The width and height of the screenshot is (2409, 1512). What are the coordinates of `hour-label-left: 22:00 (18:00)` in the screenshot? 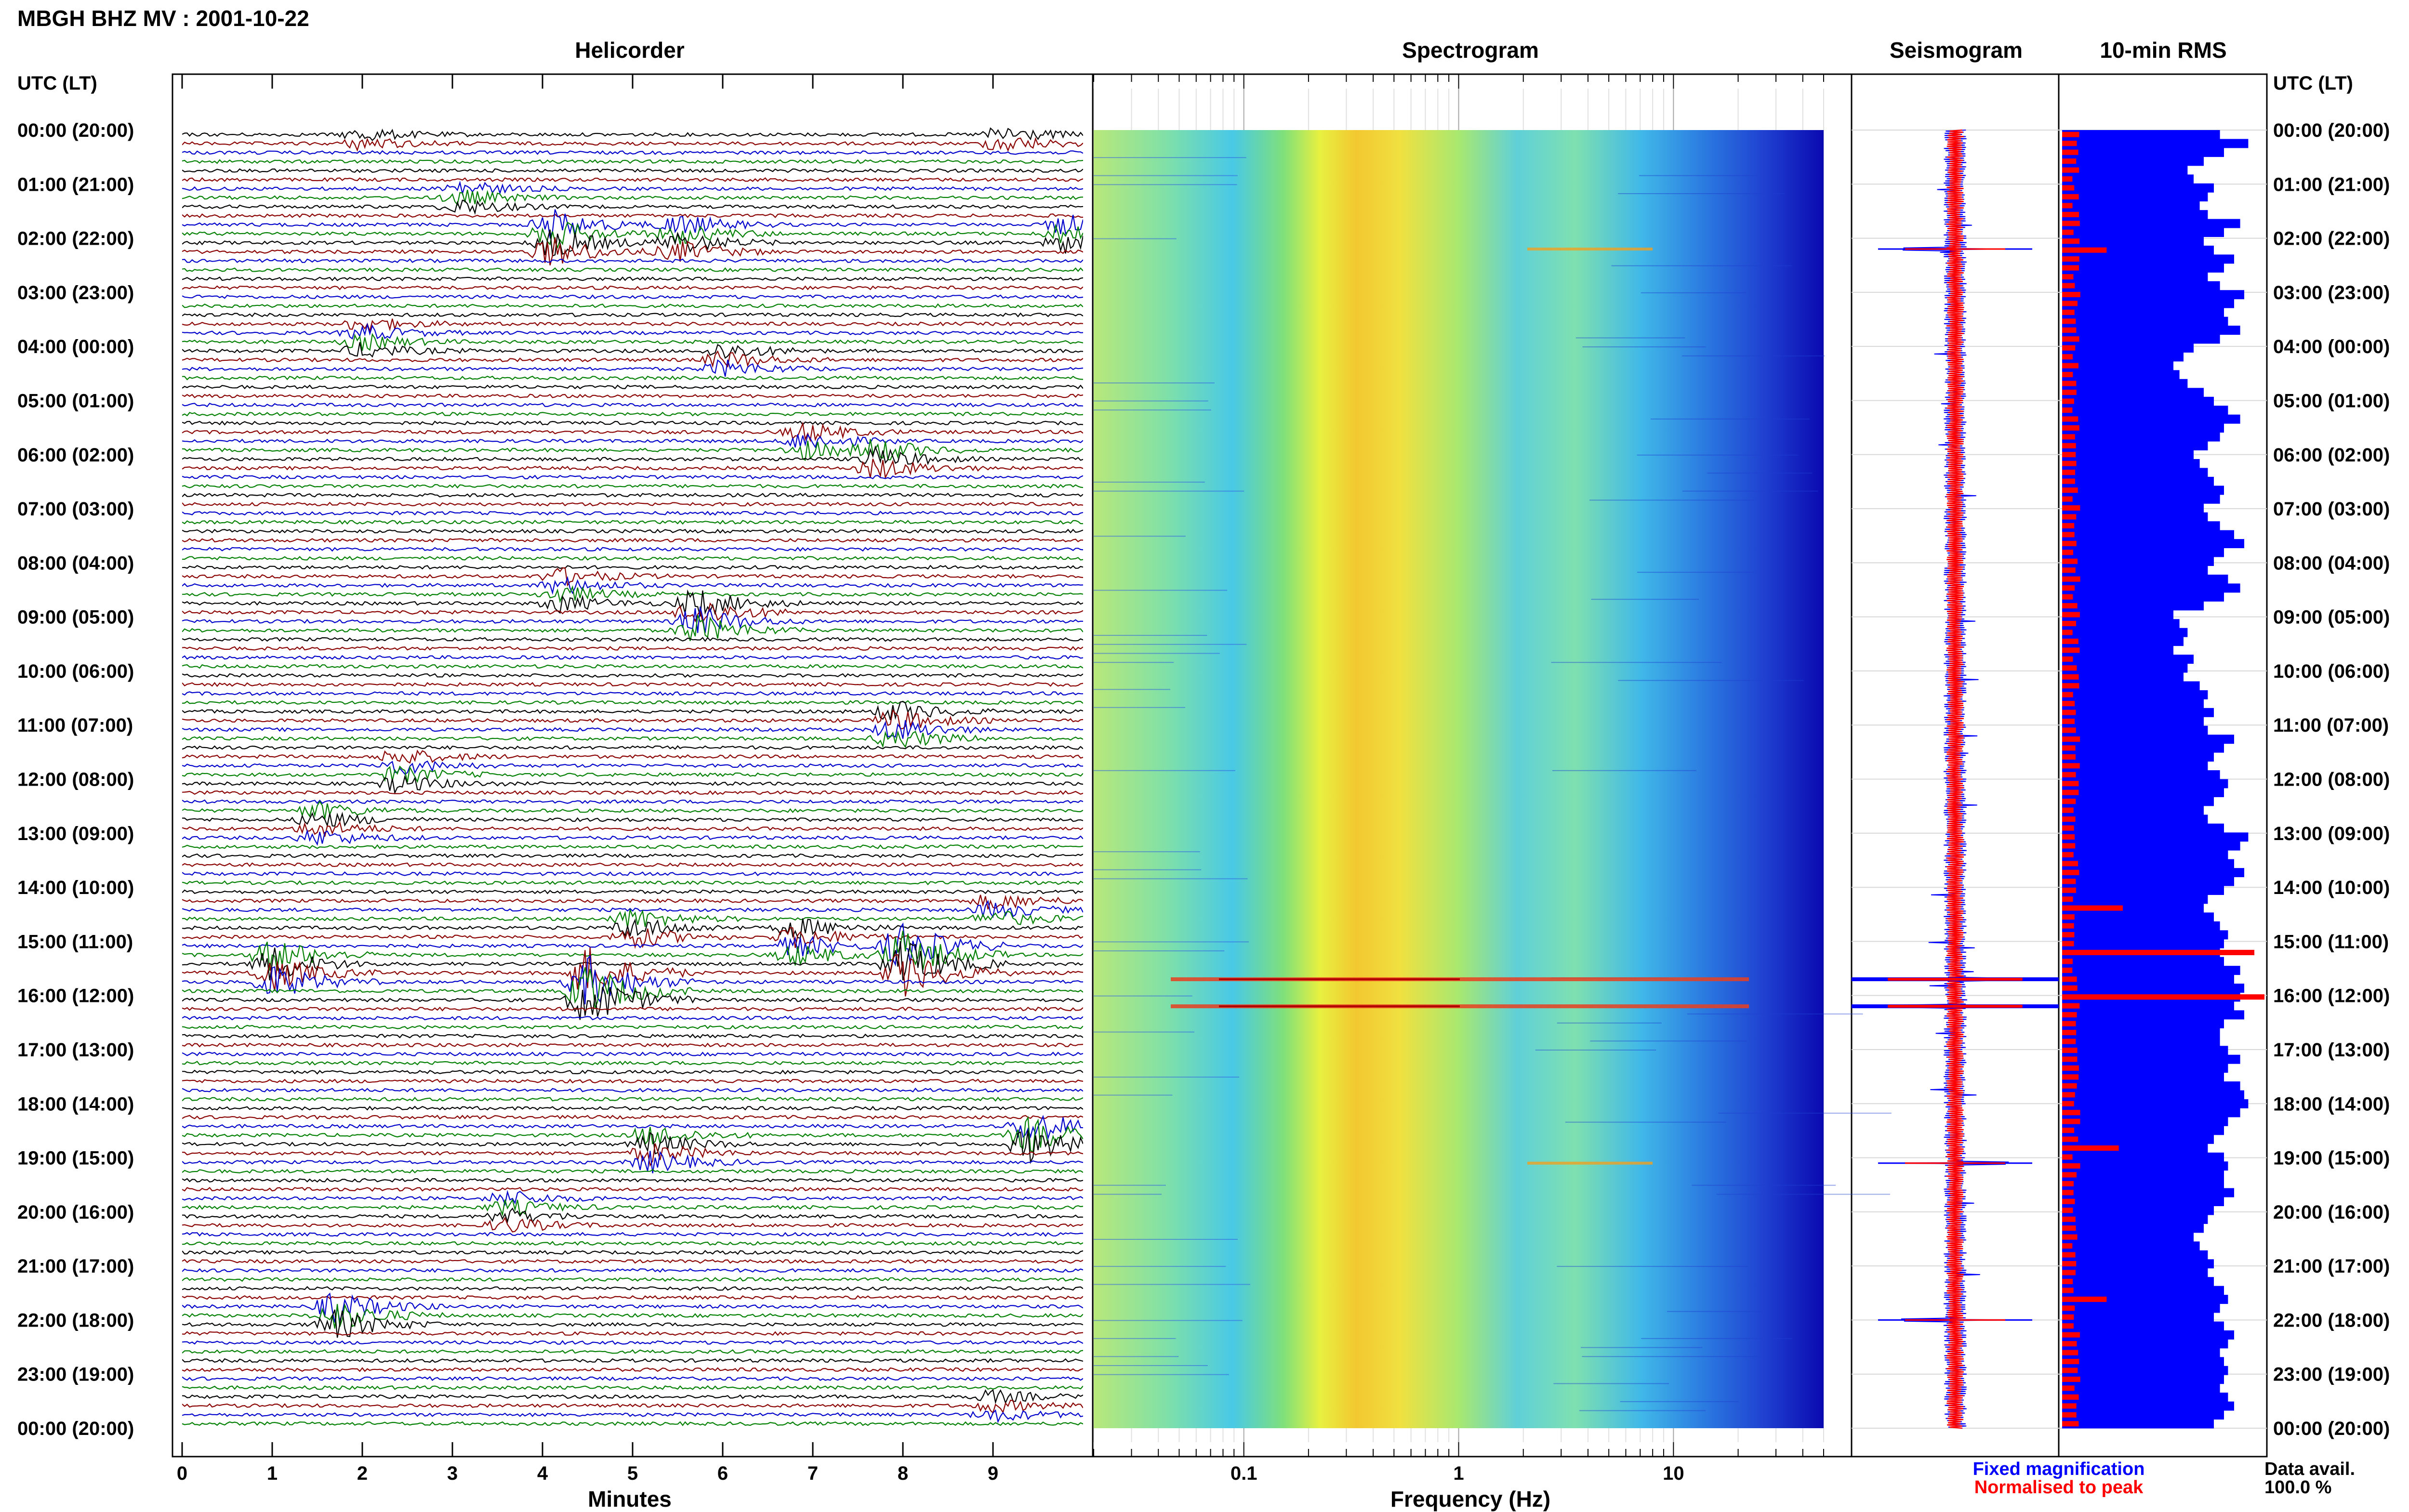 It's located at (75, 1320).